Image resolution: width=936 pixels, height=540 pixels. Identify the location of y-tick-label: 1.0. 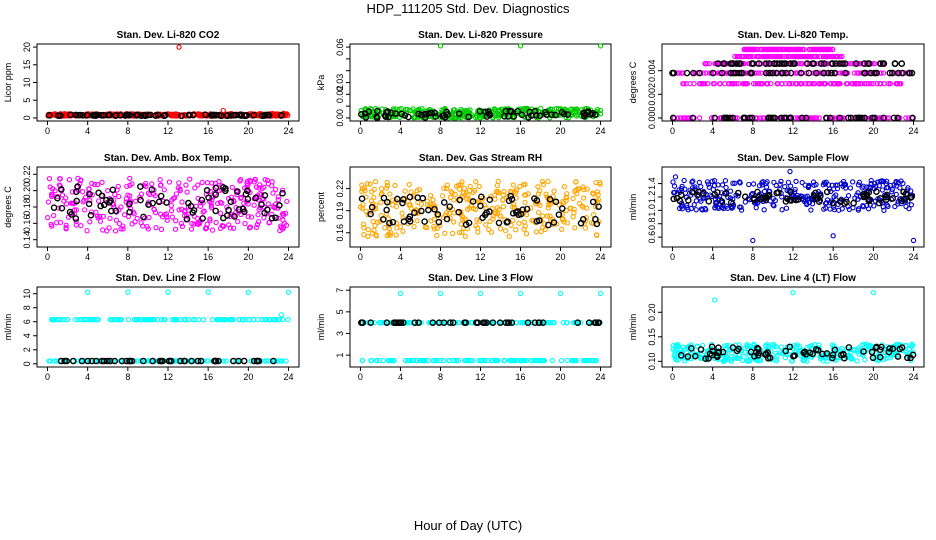
(652, 210).